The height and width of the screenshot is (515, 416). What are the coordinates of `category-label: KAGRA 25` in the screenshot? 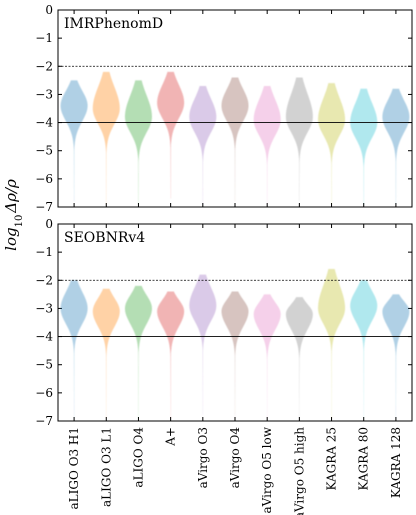 It's located at (332, 459).